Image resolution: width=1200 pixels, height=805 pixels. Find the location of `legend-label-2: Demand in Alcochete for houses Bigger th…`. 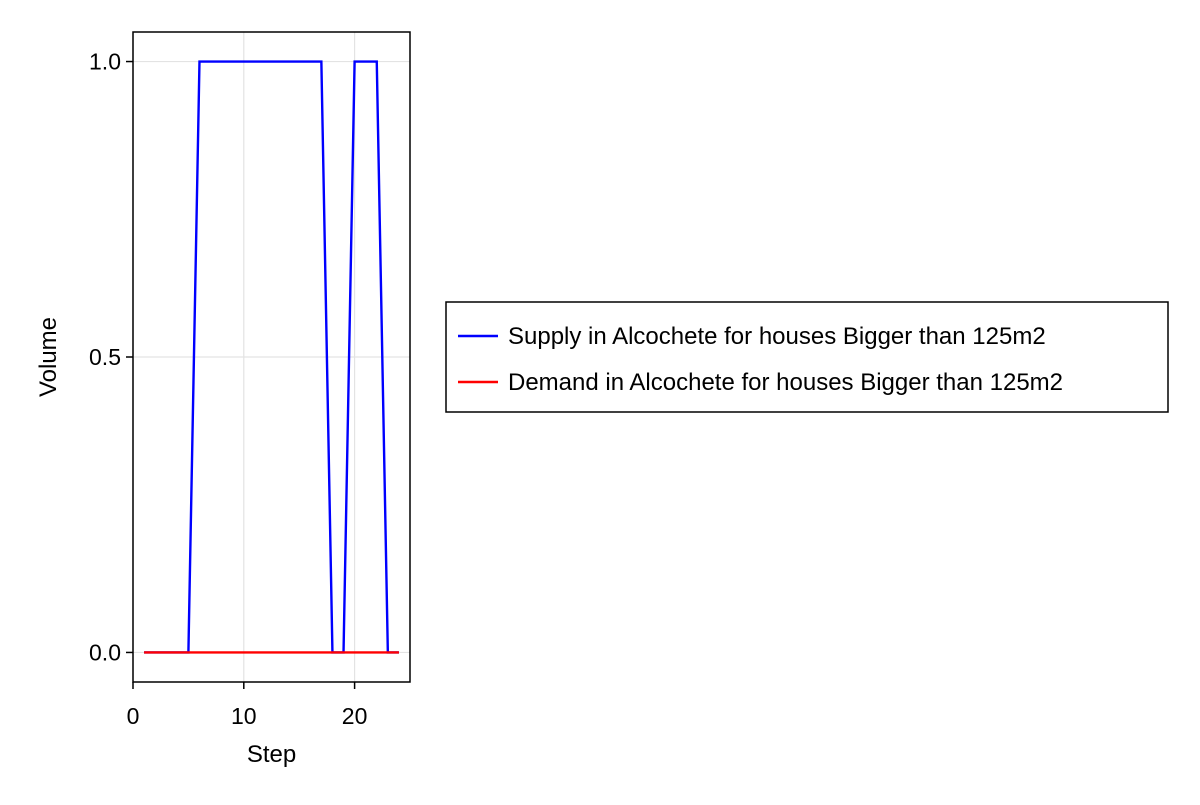

legend-label-2: Demand in Alcochete for houses Bigger th… is located at coordinates (785, 382).